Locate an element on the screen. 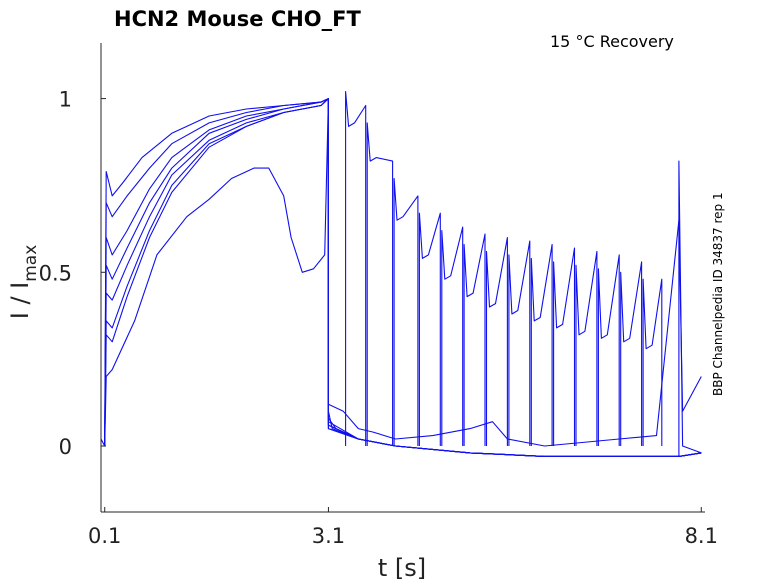  y-axis-label: I / Imax is located at coordinates (23, 282).